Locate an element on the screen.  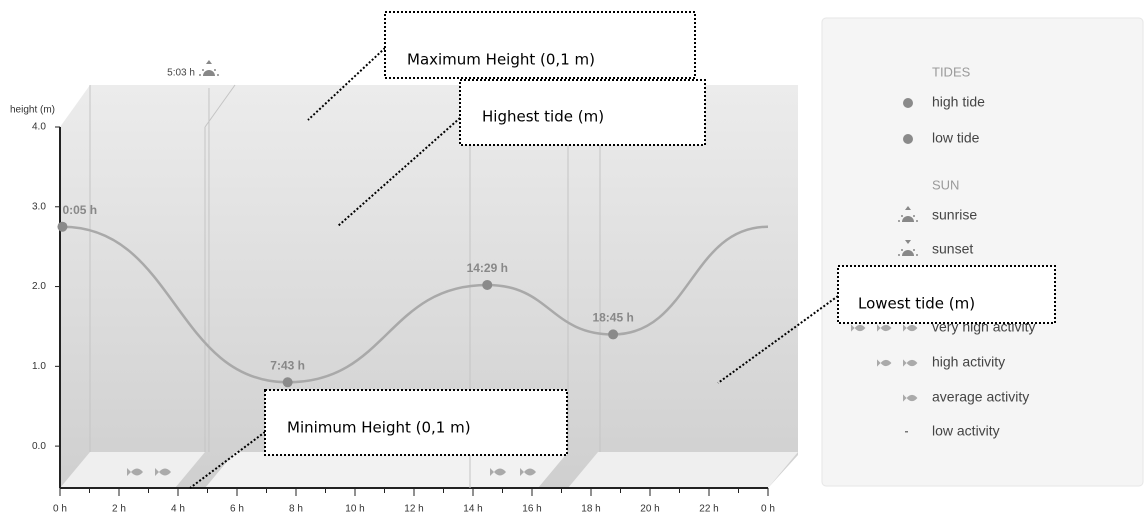
tide-time-label: 18:45 h is located at coordinates (612, 318).